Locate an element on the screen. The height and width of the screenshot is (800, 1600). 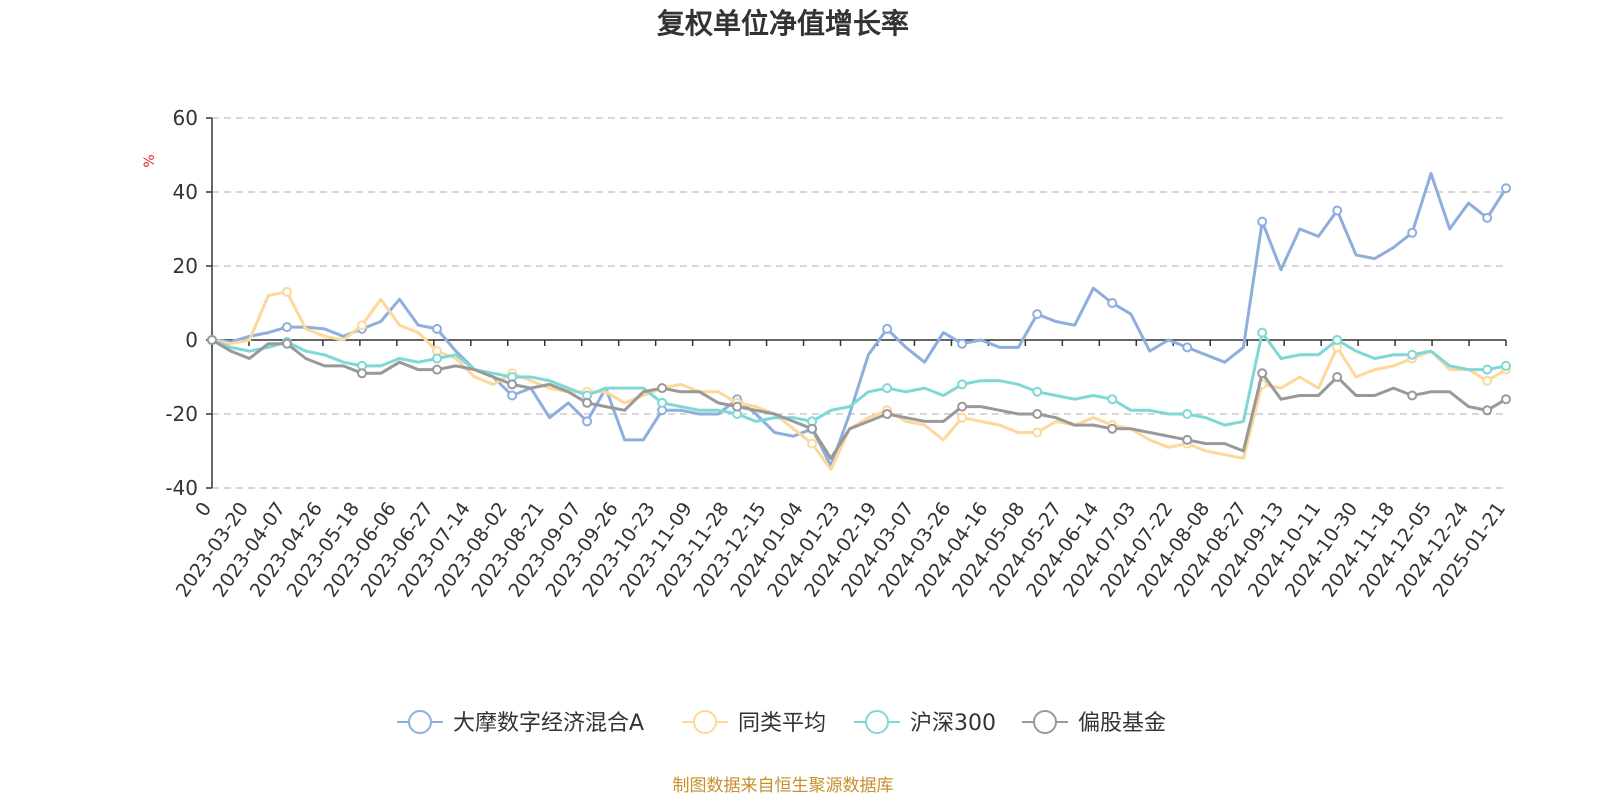
legend-item: 偏股基金 is located at coordinates (1094, 723).